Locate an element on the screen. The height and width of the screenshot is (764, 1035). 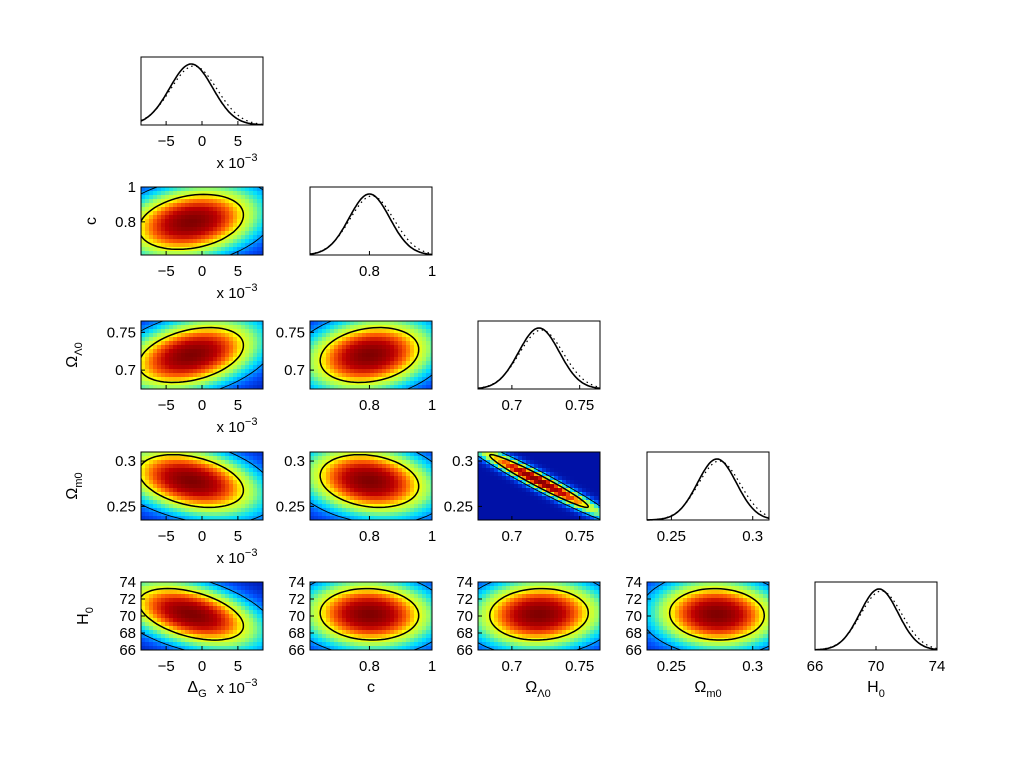
y-tick-label: 0.25 is located at coordinates (290, 506).